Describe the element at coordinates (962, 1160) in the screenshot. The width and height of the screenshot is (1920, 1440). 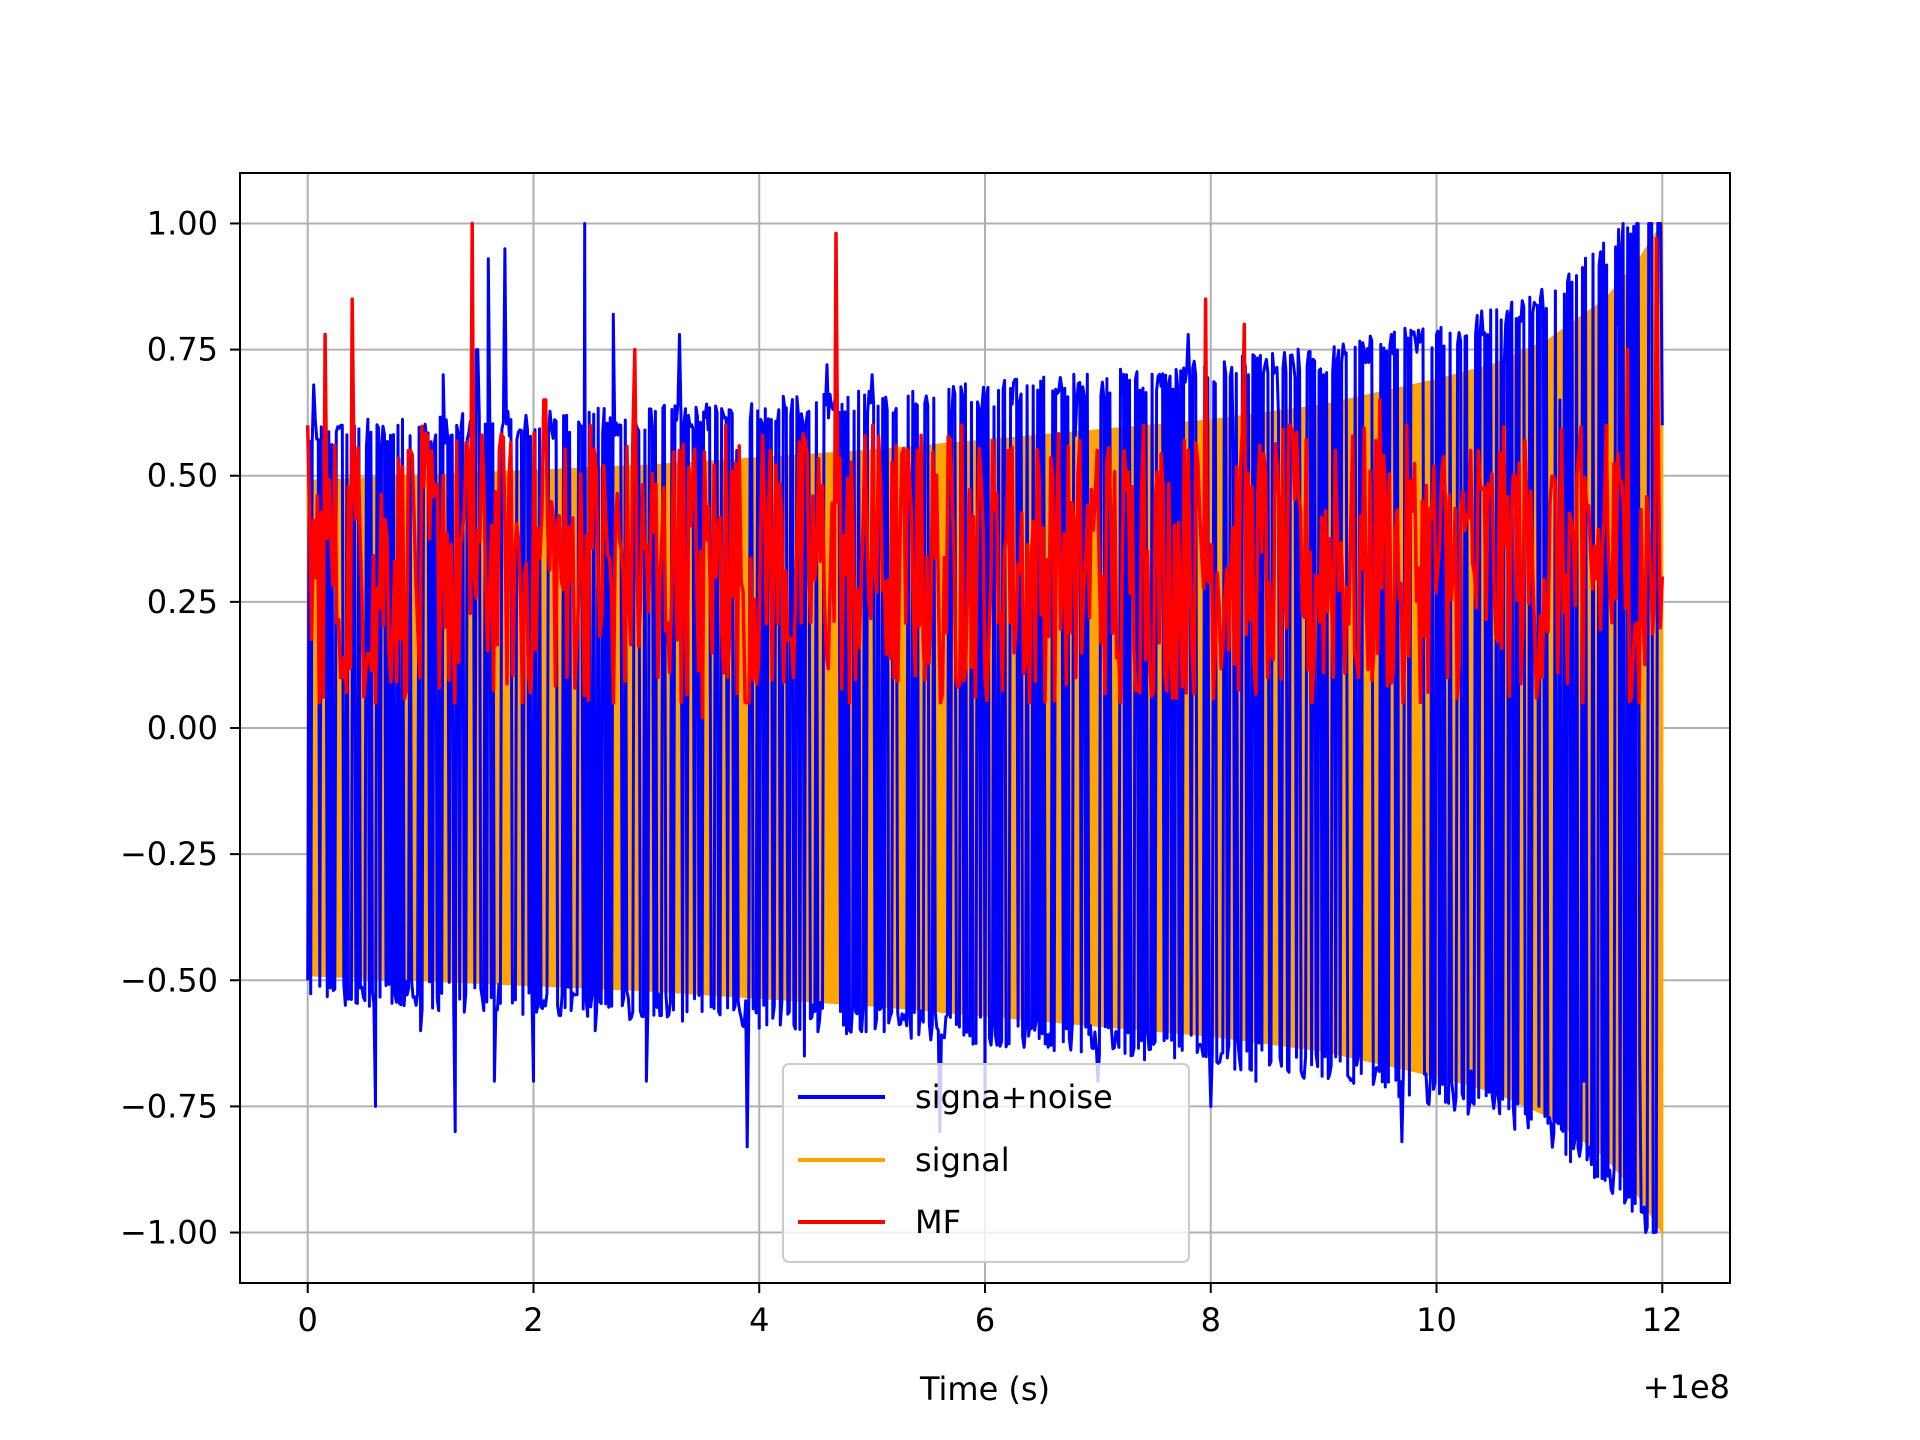
I see `legend-label-signal: signal` at that location.